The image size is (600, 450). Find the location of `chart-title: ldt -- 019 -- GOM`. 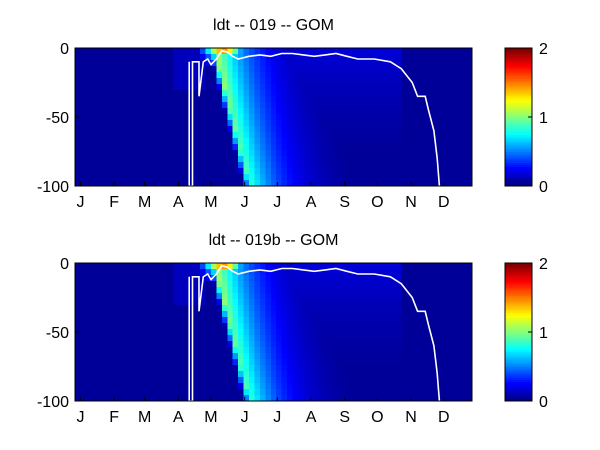

chart-title: ldt -- 019 -- GOM is located at coordinates (273, 25).